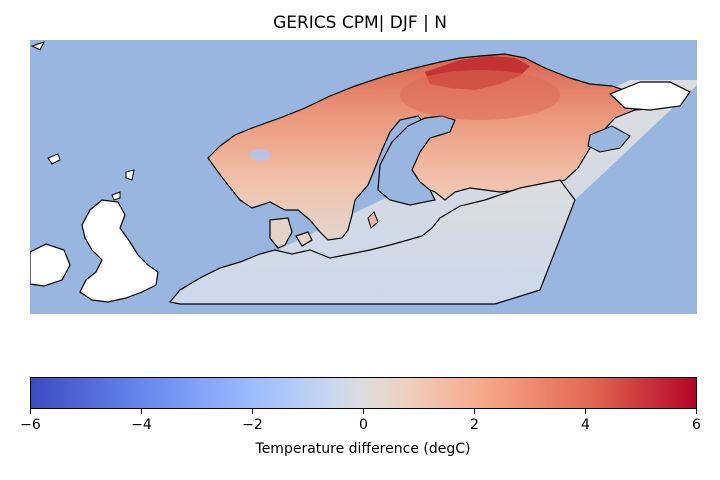  I want to click on white-sea, so click(609, 139).